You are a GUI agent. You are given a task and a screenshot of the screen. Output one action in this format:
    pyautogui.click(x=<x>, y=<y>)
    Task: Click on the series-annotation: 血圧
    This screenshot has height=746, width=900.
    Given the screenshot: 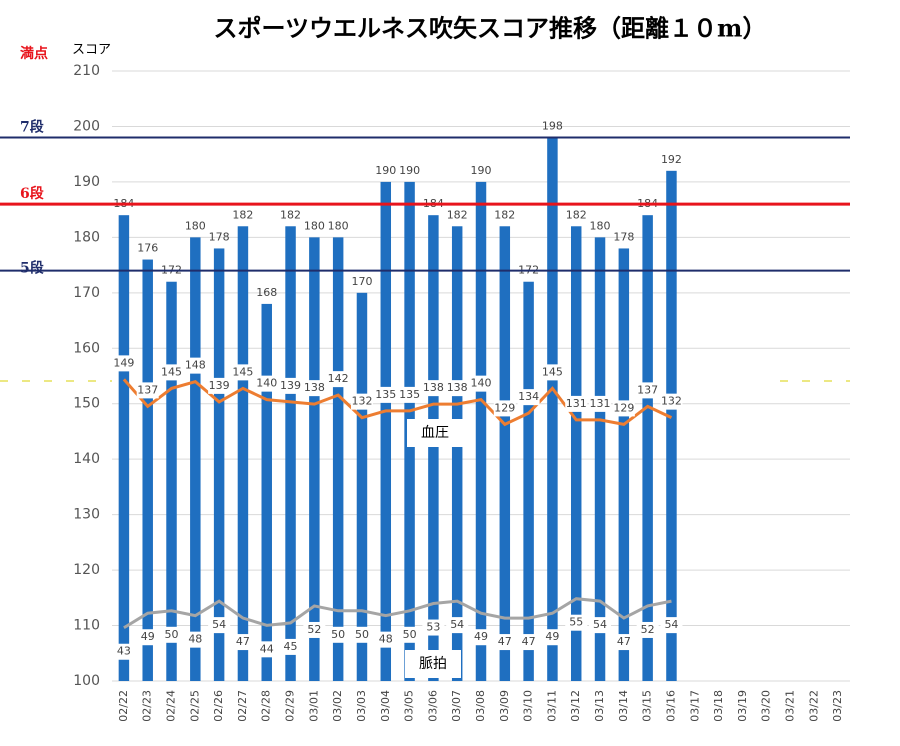 What is the action you would take?
    pyautogui.click(x=435, y=433)
    